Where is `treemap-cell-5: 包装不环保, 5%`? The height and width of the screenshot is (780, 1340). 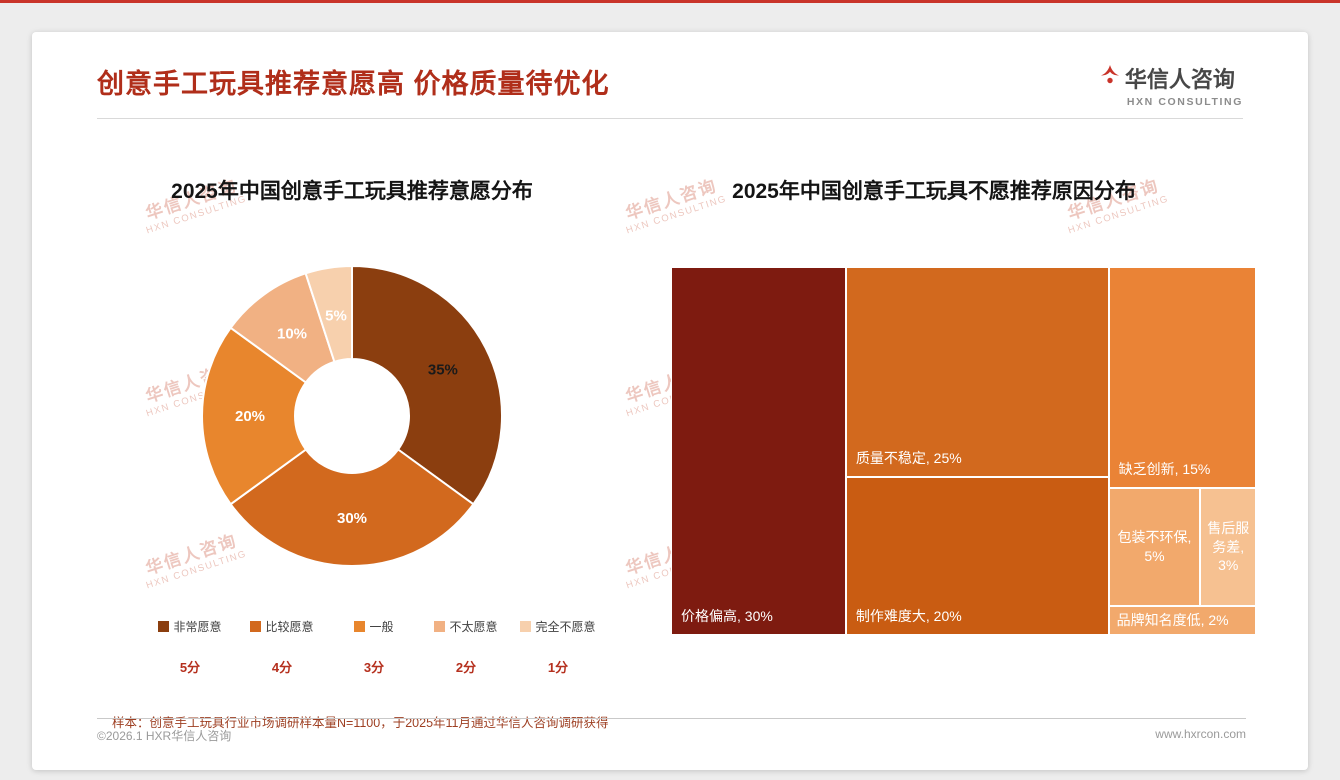 treemap-cell-5: 包装不环保, 5% is located at coordinates (1154, 546).